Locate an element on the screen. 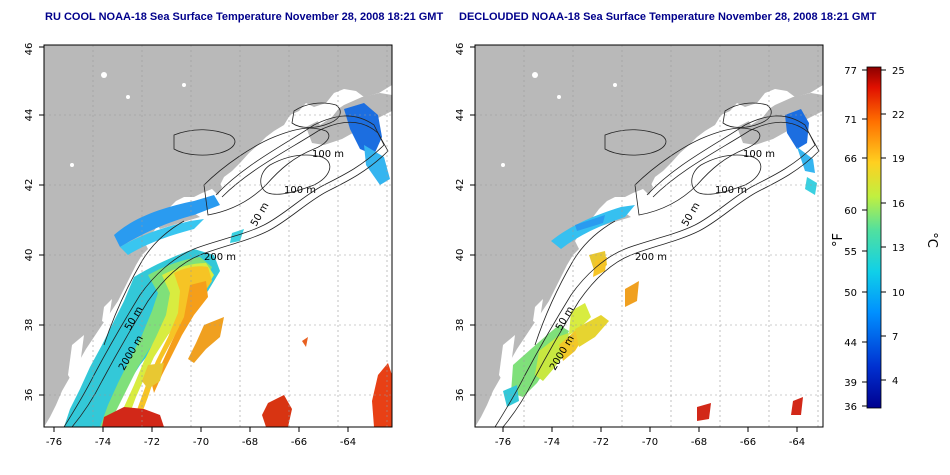 The image size is (950, 475). c-tick-label: 7 is located at coordinates (895, 337).